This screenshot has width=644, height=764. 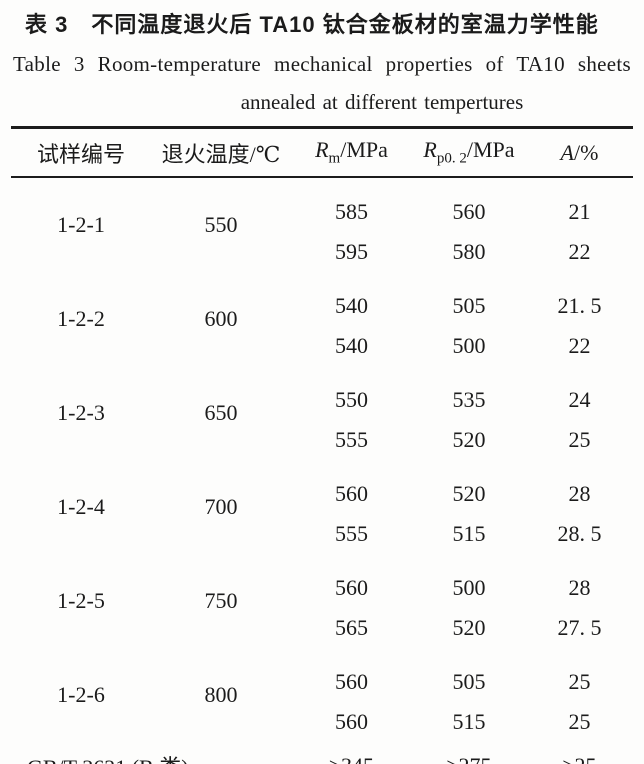 What do you see at coordinates (351, 399) in the screenshot?
I see `cell-rm: 550` at bounding box center [351, 399].